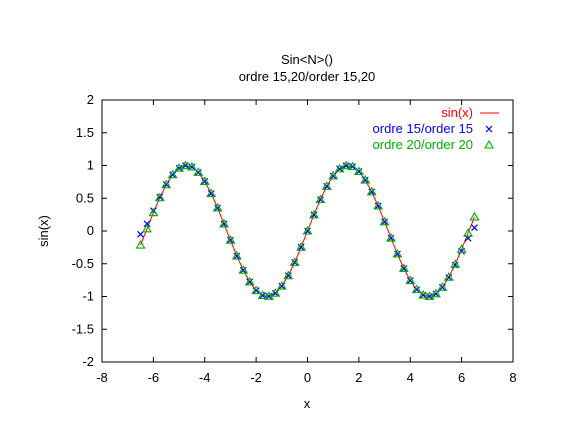  I want to click on chart-subtitle: ordre 15,20/order 15,20, so click(307, 76).